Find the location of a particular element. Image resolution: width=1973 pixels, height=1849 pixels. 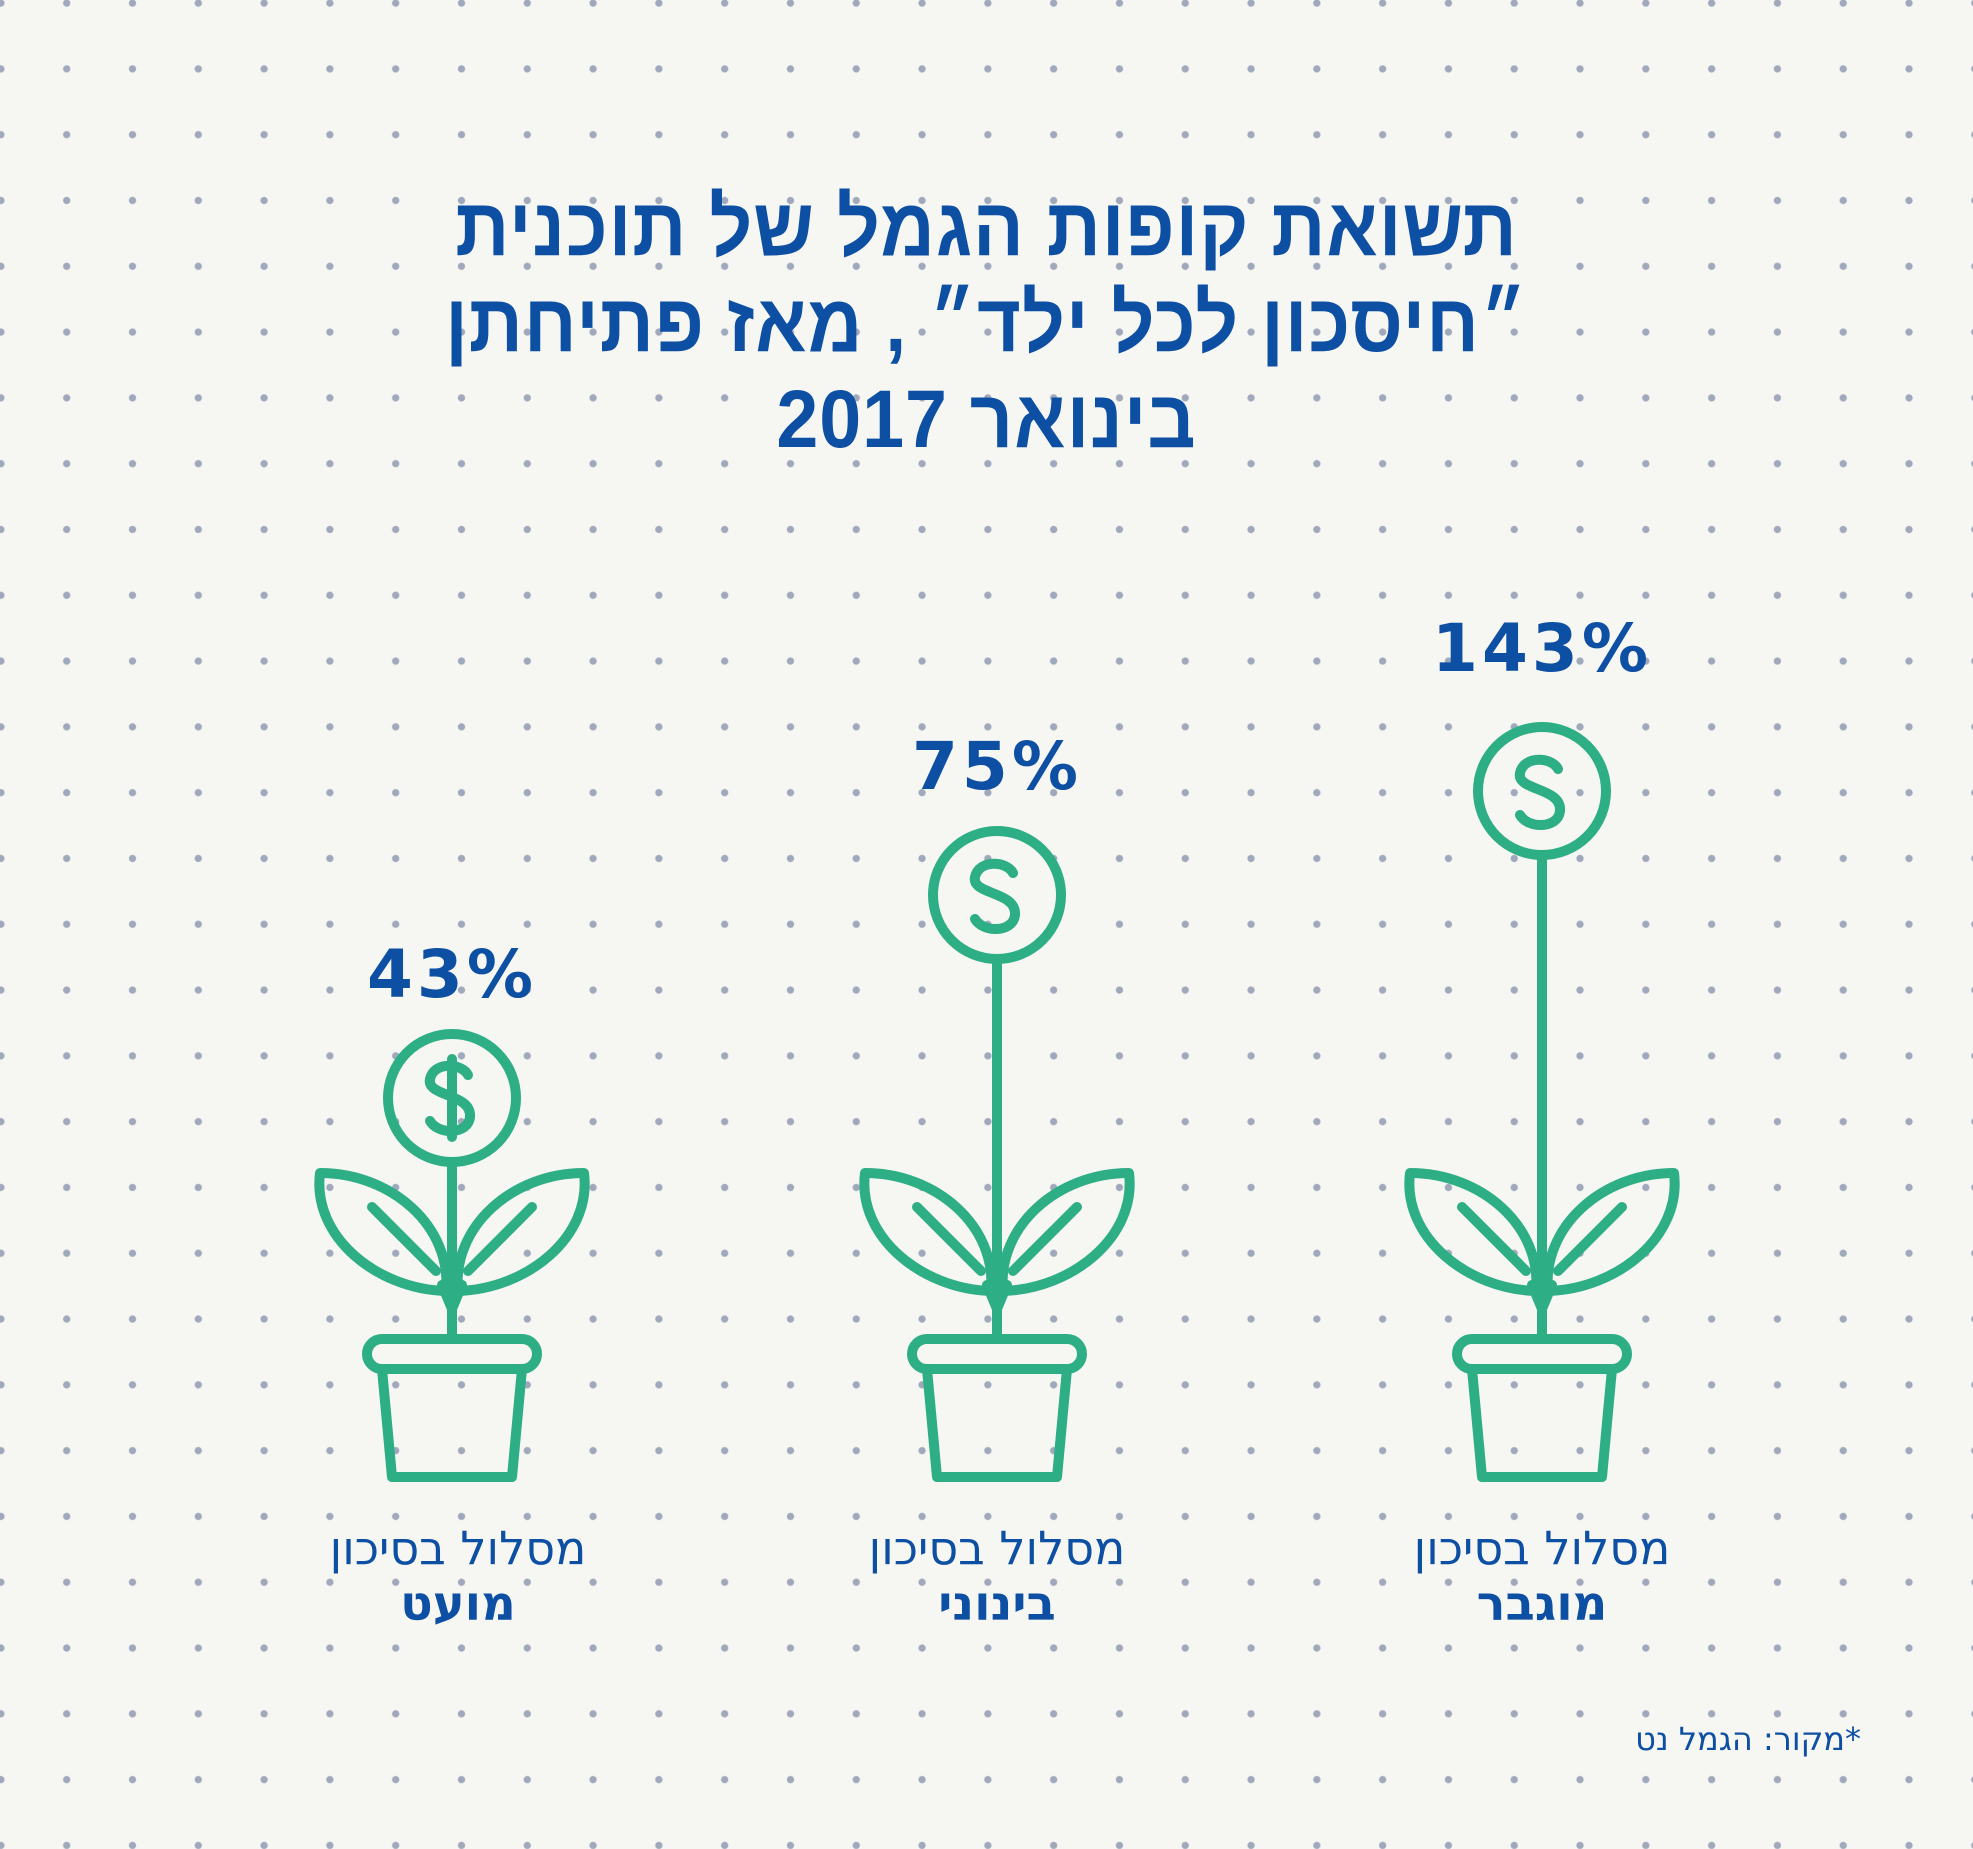

plant-low-risk is located at coordinates (451, 1253).